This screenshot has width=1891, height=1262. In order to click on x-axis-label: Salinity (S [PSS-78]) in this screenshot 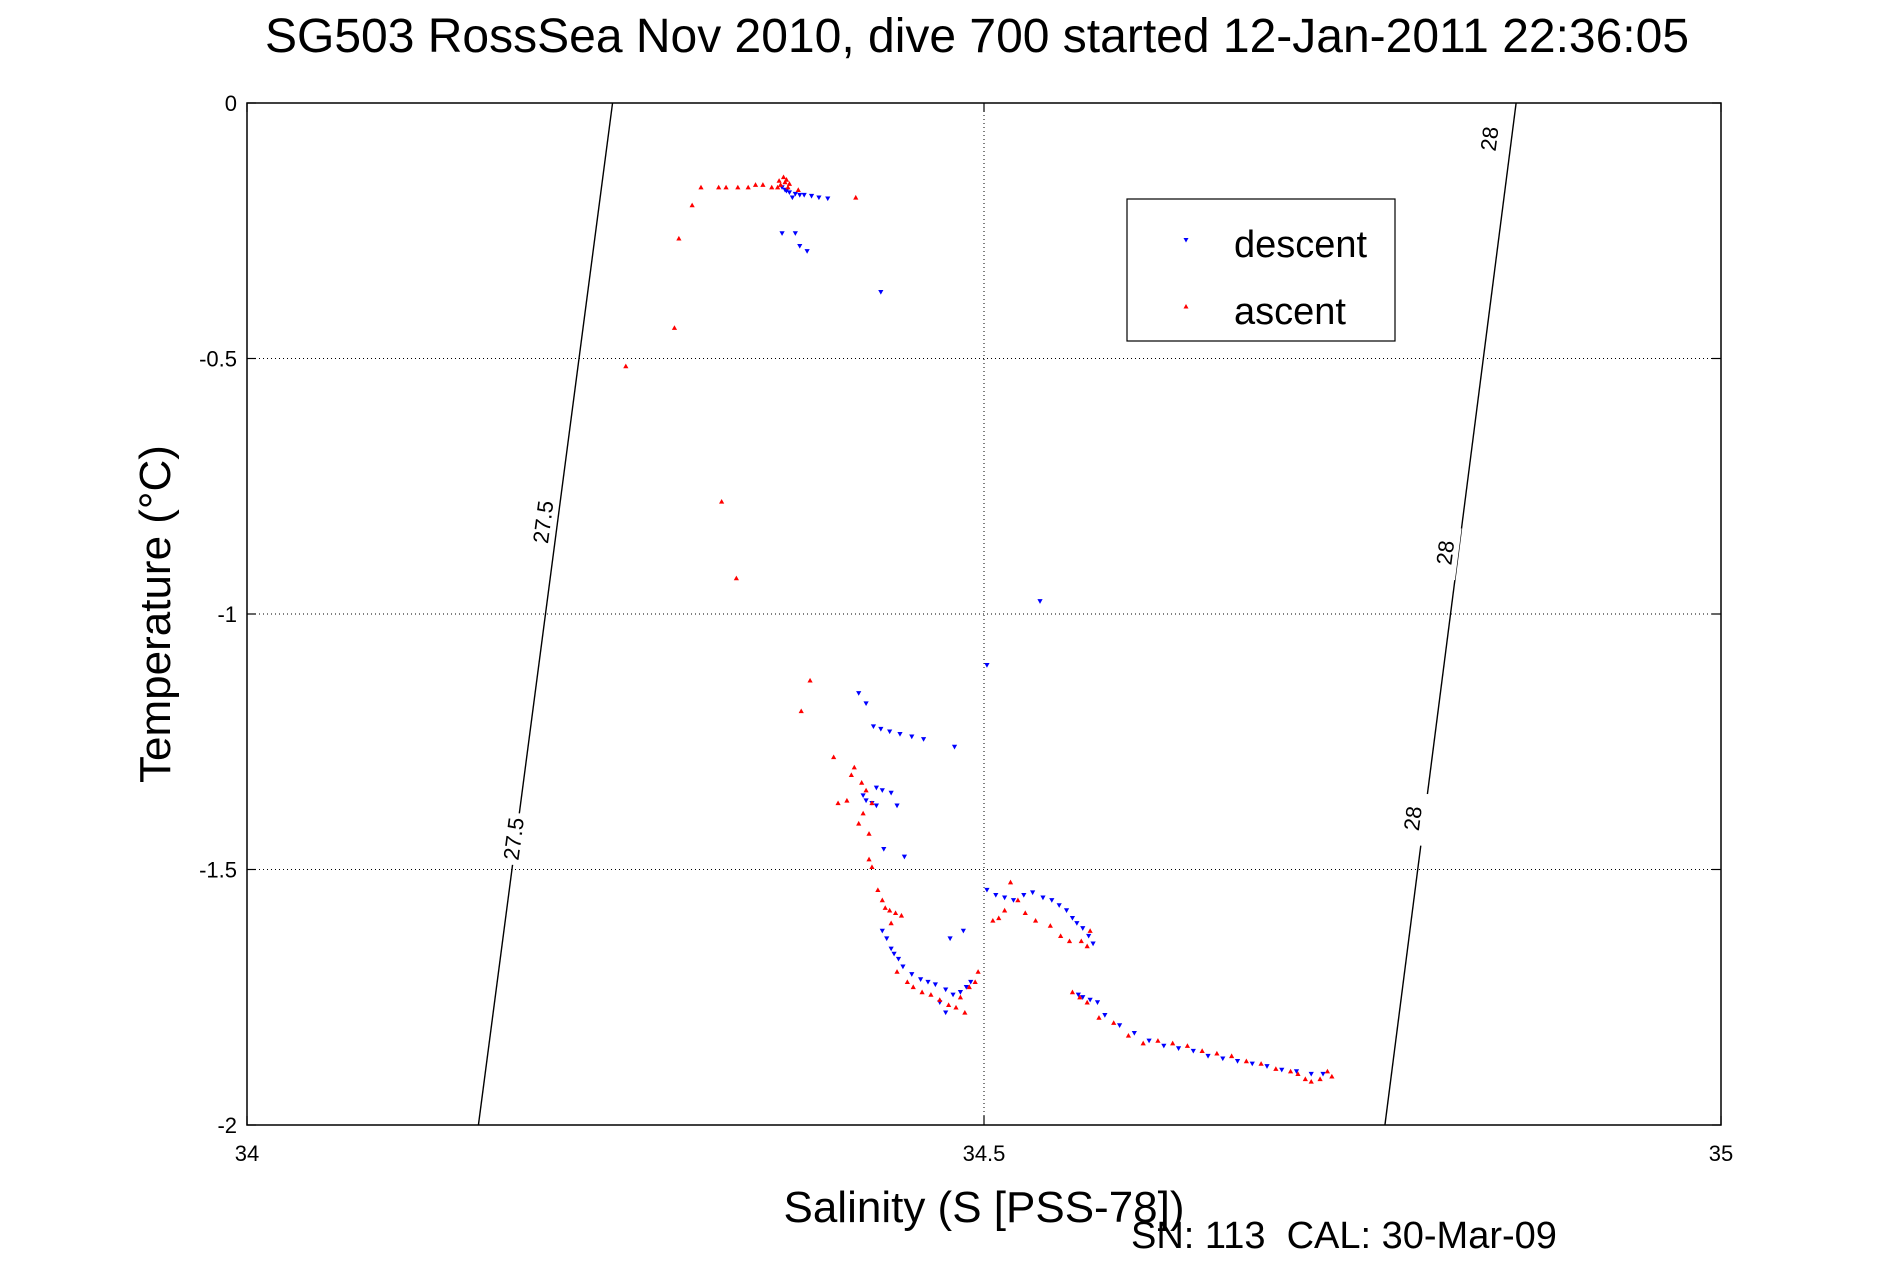, I will do `click(983, 1207)`.